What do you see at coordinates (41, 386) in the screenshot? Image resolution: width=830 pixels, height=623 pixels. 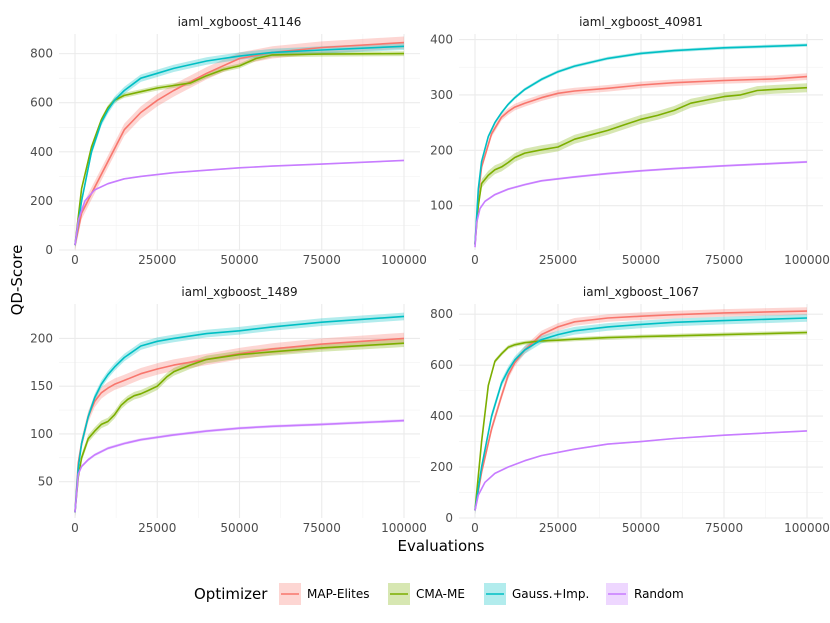 I see `y-tick-label: 150` at bounding box center [41, 386].